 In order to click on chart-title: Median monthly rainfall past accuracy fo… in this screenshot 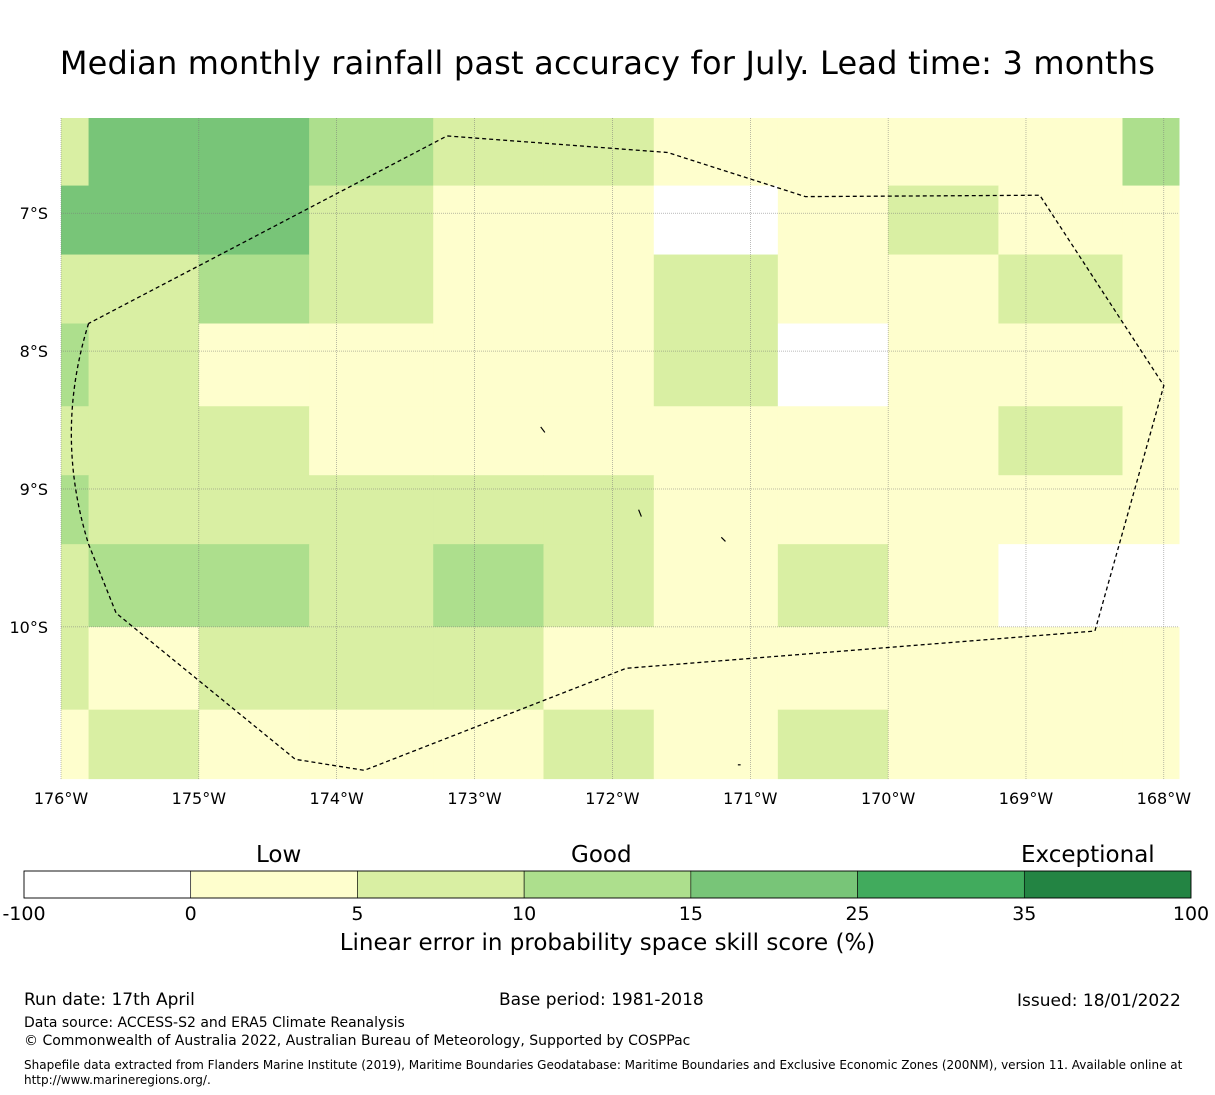, I will do `click(607, 63)`.